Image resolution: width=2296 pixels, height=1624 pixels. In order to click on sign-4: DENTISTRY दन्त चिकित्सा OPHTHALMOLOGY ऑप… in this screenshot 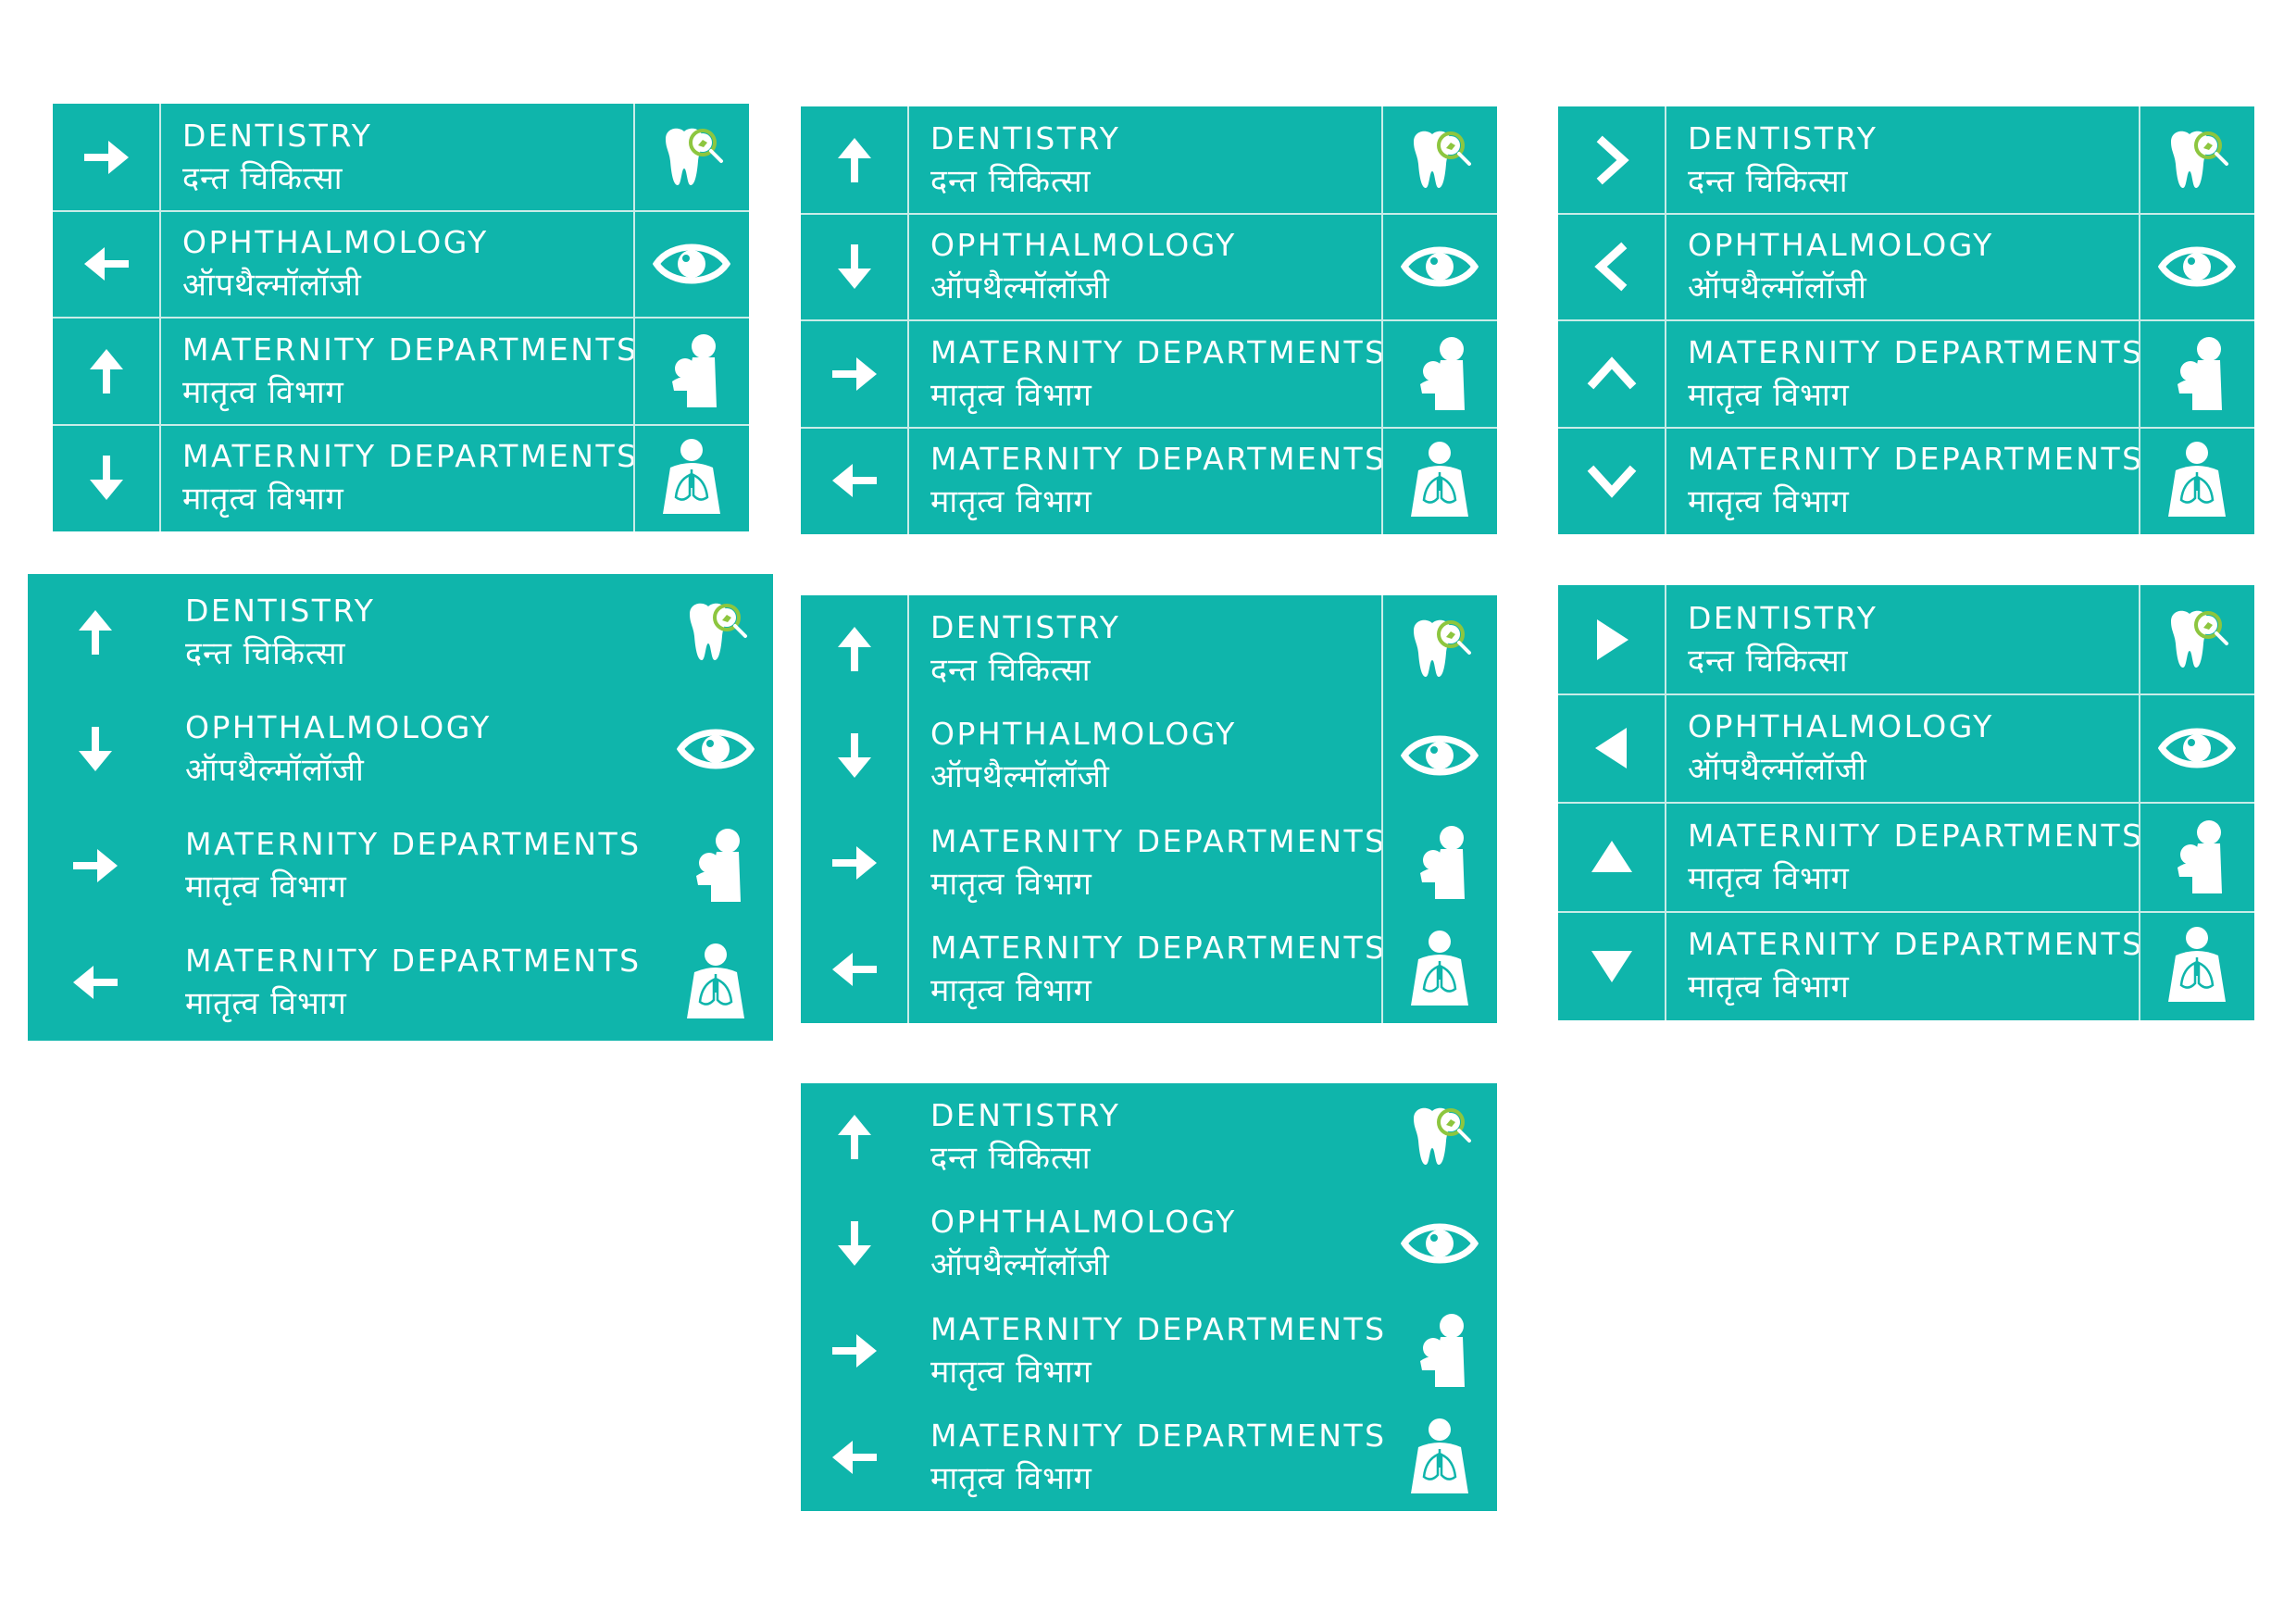, I will do `click(400, 807)`.